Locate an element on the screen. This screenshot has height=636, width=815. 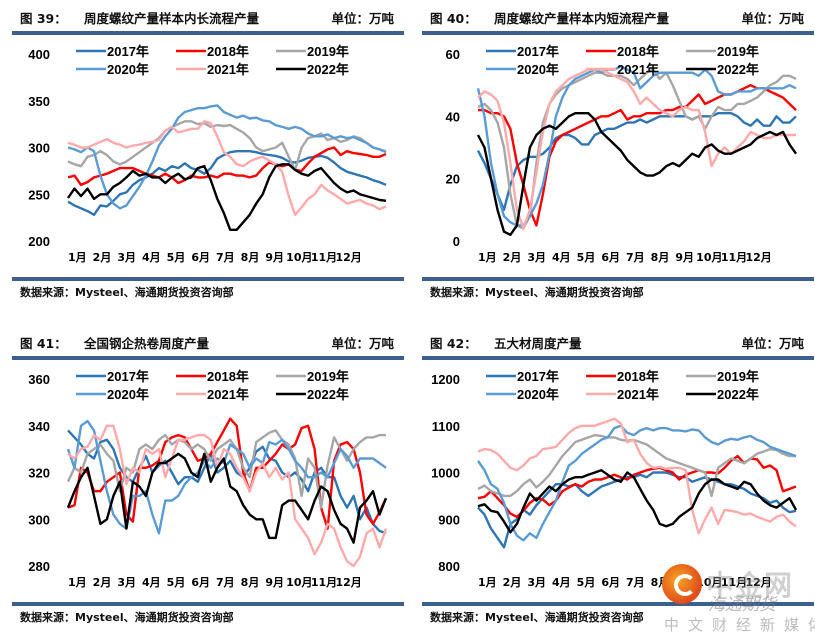
figure-title: 图 39： 周度螺纹产量样本内长流程产量 is located at coordinates (139, 17).